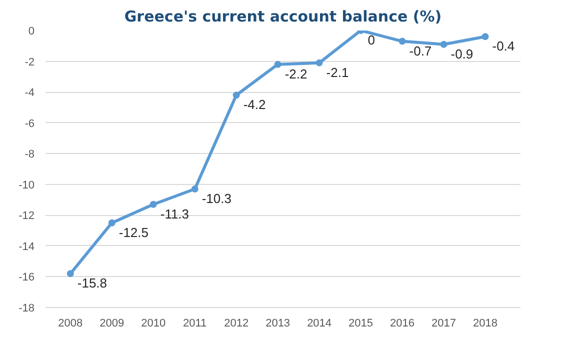 The width and height of the screenshot is (566, 343). I want to click on y-tick-label: -14, so click(26, 246).